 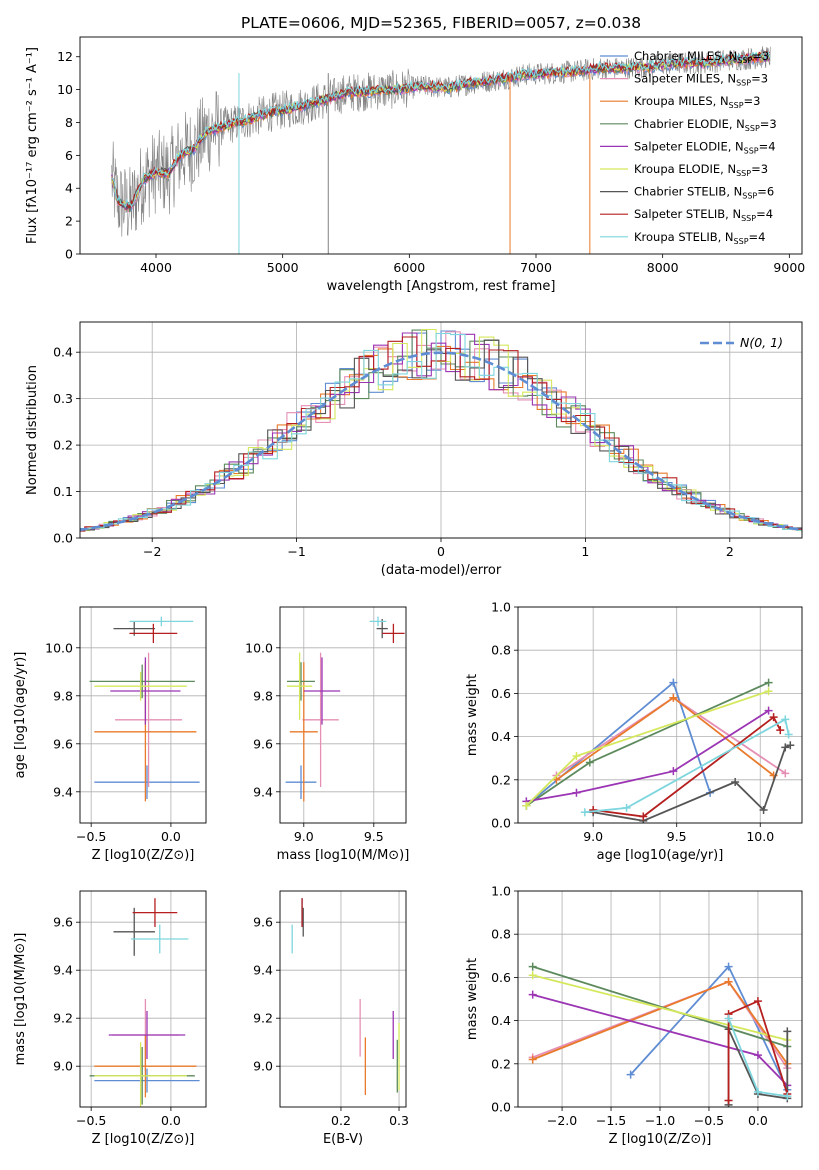 I want to click on x-tick-label: 6000, so click(x=409, y=267).